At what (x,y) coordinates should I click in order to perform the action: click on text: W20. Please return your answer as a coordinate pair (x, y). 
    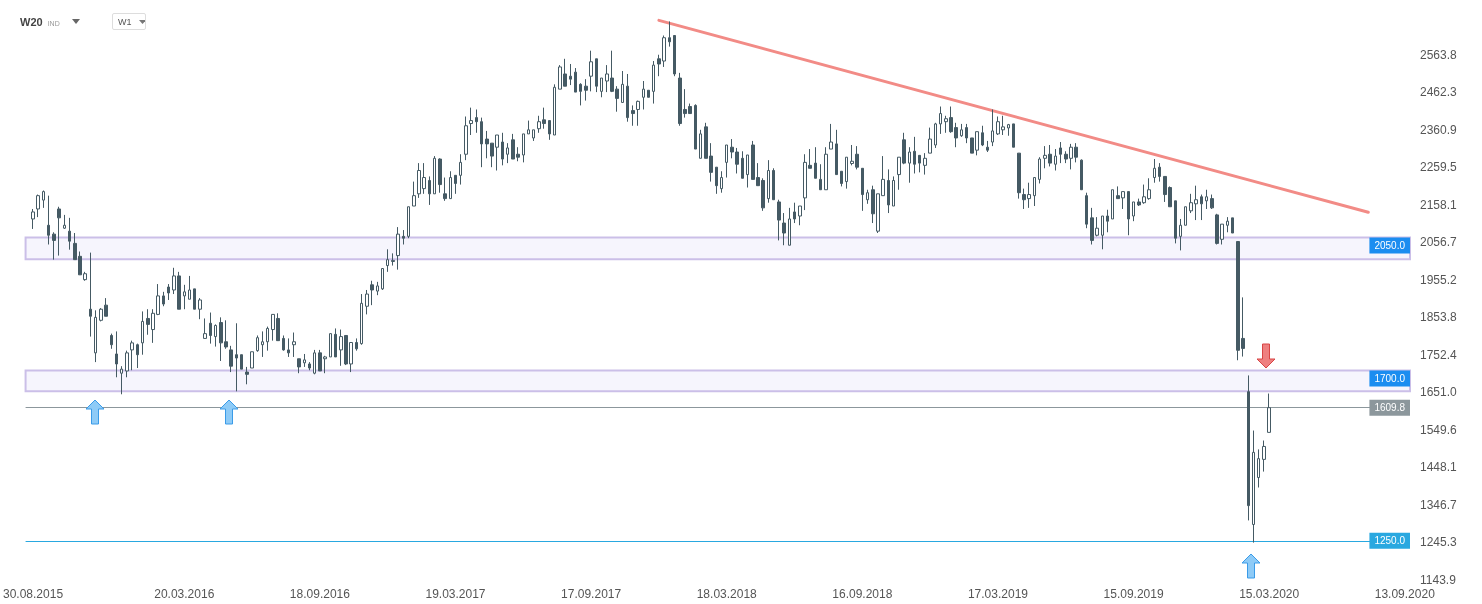
    Looking at the image, I should click on (31, 22).